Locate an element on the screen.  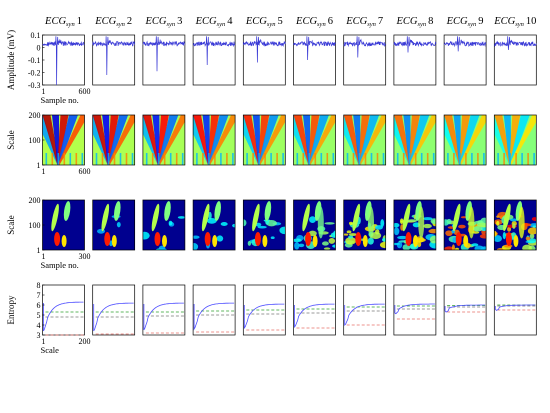
column-title: ECGsyn 1 is located at coordinates (63, 22).